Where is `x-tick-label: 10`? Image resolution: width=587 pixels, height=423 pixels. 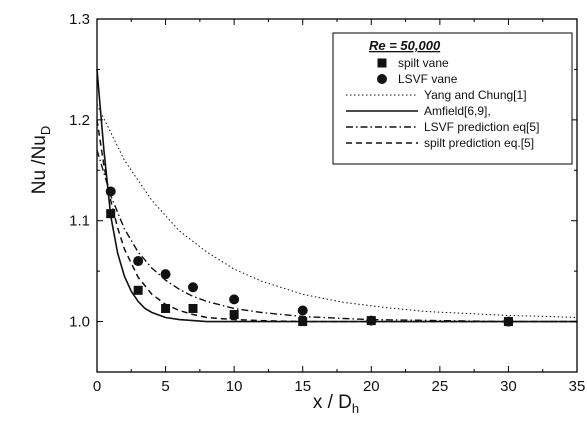 x-tick-label: 10 is located at coordinates (234, 386).